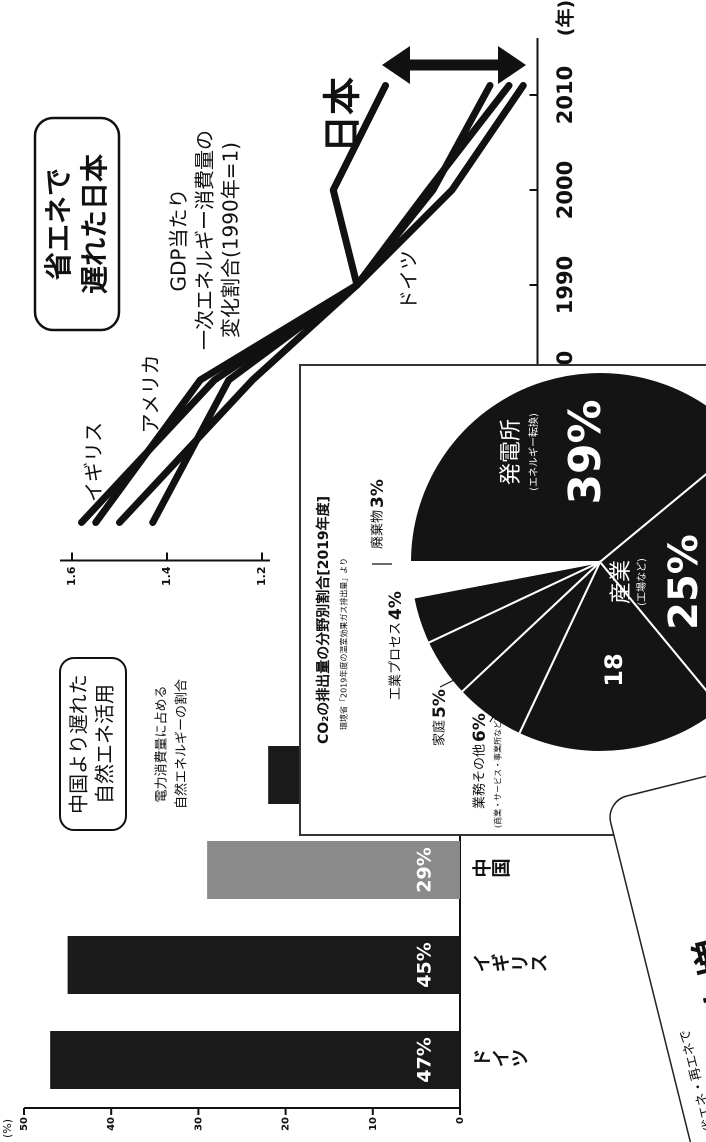 This screenshot has width=706, height=1142. Describe the element at coordinates (71, 576) in the screenshot. I see `y-tick-label: 1.6` at that location.